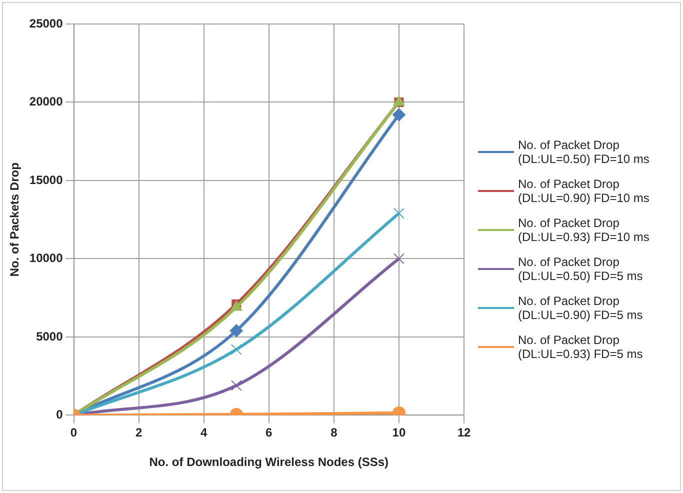  What do you see at coordinates (138, 433) in the screenshot?
I see `x-tick-label: 2` at bounding box center [138, 433].